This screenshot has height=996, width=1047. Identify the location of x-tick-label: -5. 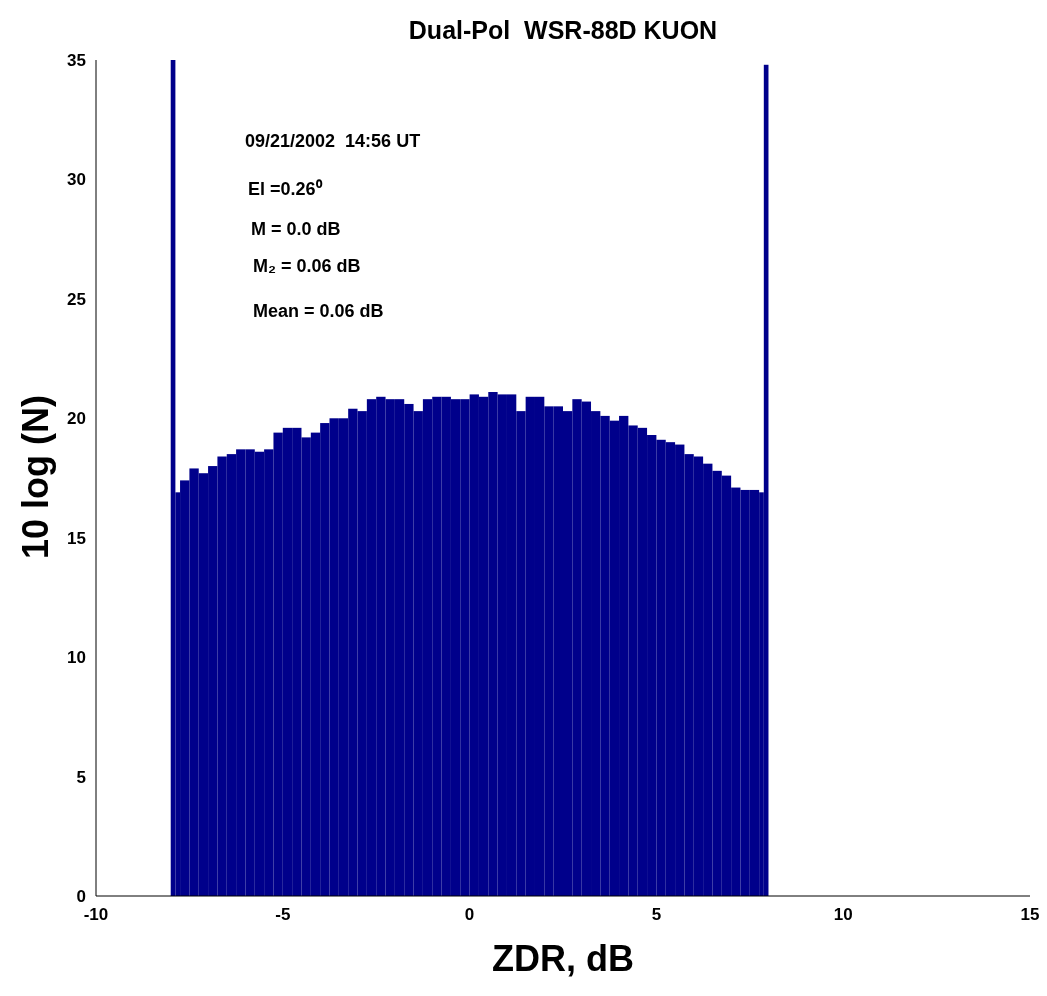
(283, 915).